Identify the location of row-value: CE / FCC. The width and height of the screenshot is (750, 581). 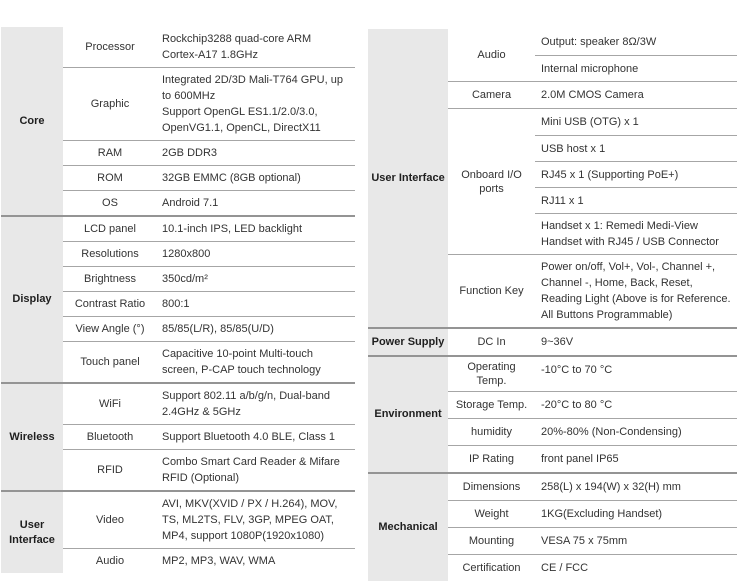
(565, 568).